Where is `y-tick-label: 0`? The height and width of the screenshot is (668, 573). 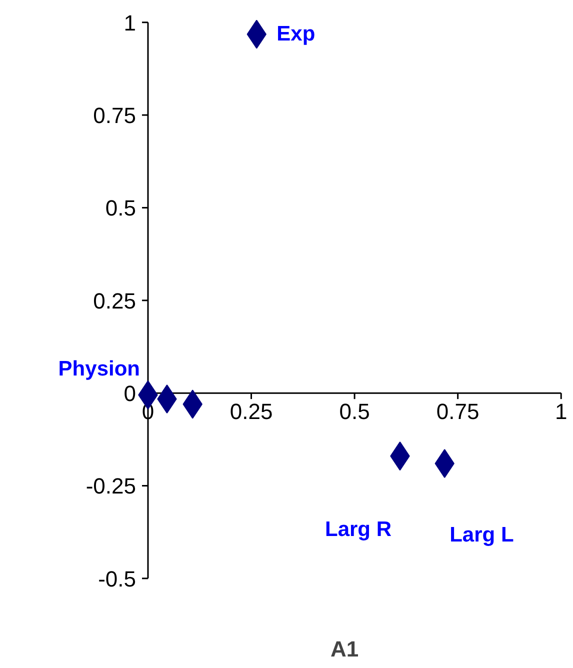 y-tick-label: 0 is located at coordinates (130, 393).